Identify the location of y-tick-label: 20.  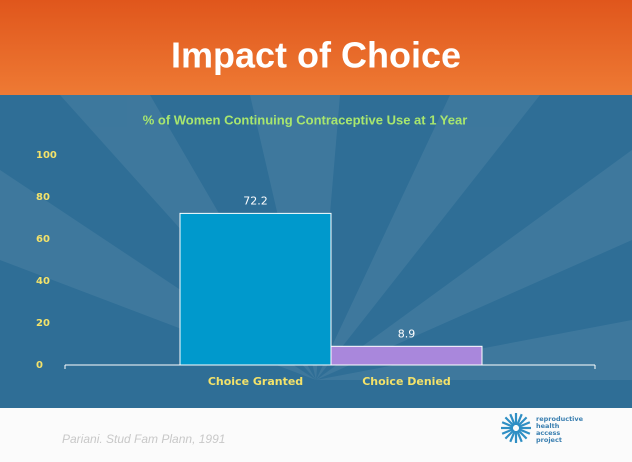
(43, 323).